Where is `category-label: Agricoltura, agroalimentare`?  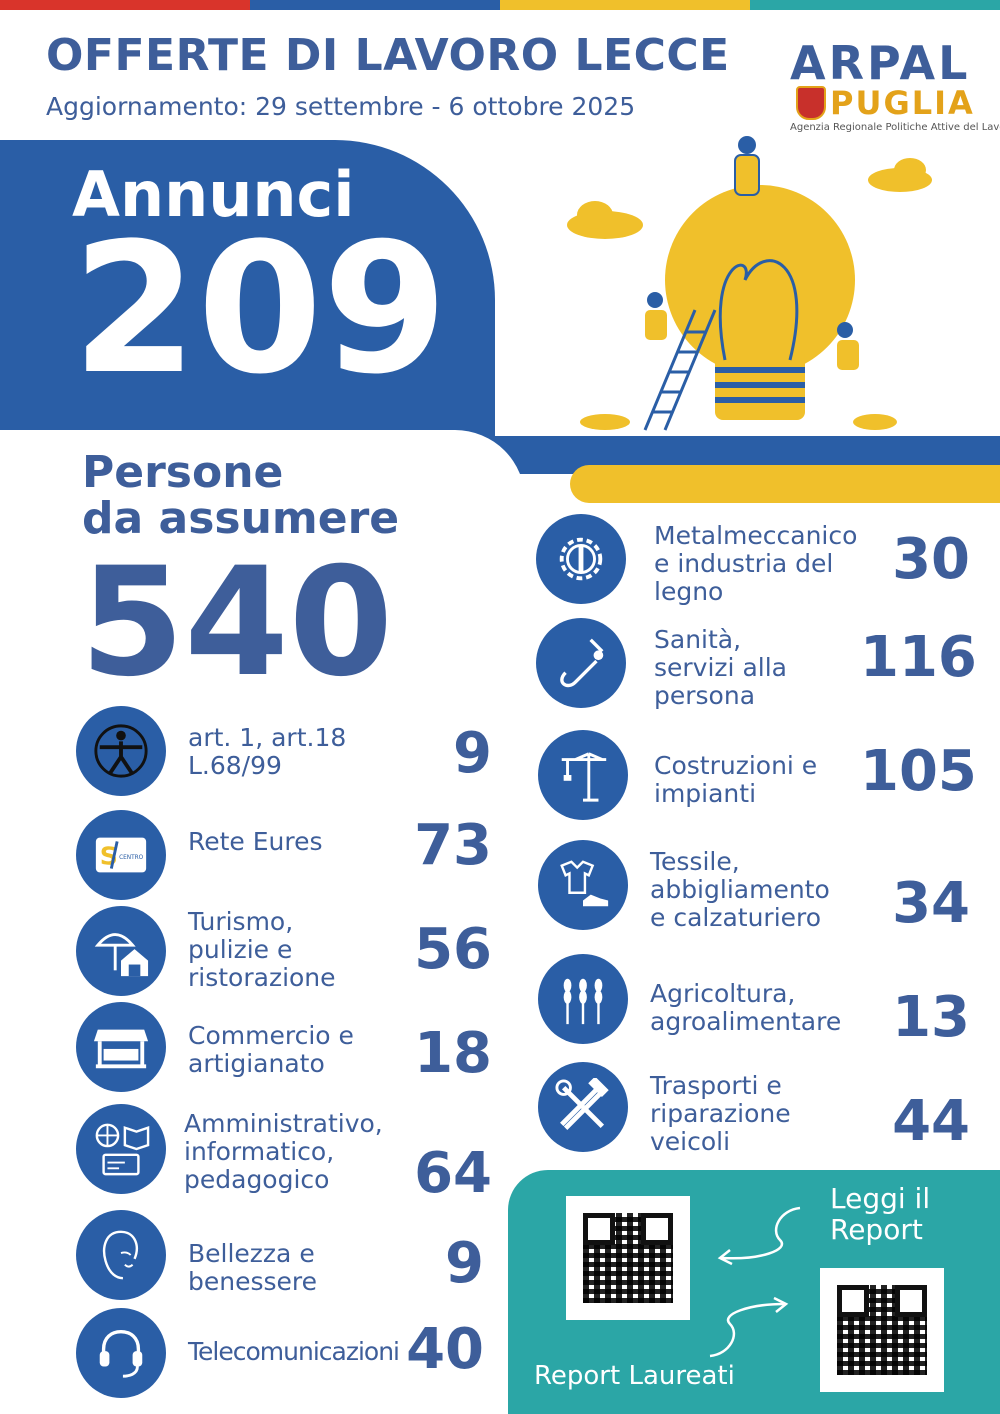 category-label: Agricoltura, agroalimentare is located at coordinates (746, 1007).